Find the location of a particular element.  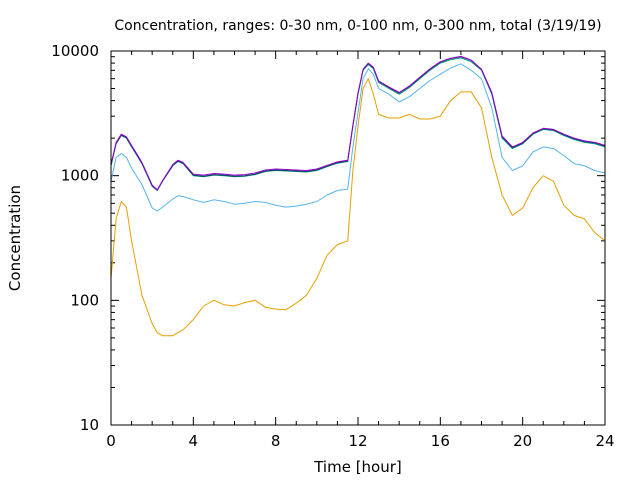

y-tick-label: 100 is located at coordinates (84, 300).